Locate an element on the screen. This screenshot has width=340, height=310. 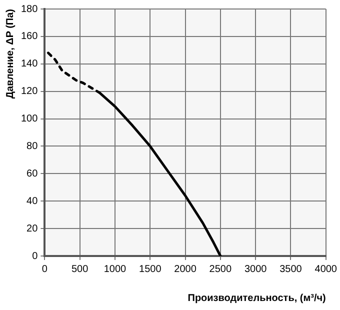
x-axis-title: Производительность, (м³/ч) is located at coordinates (257, 298).